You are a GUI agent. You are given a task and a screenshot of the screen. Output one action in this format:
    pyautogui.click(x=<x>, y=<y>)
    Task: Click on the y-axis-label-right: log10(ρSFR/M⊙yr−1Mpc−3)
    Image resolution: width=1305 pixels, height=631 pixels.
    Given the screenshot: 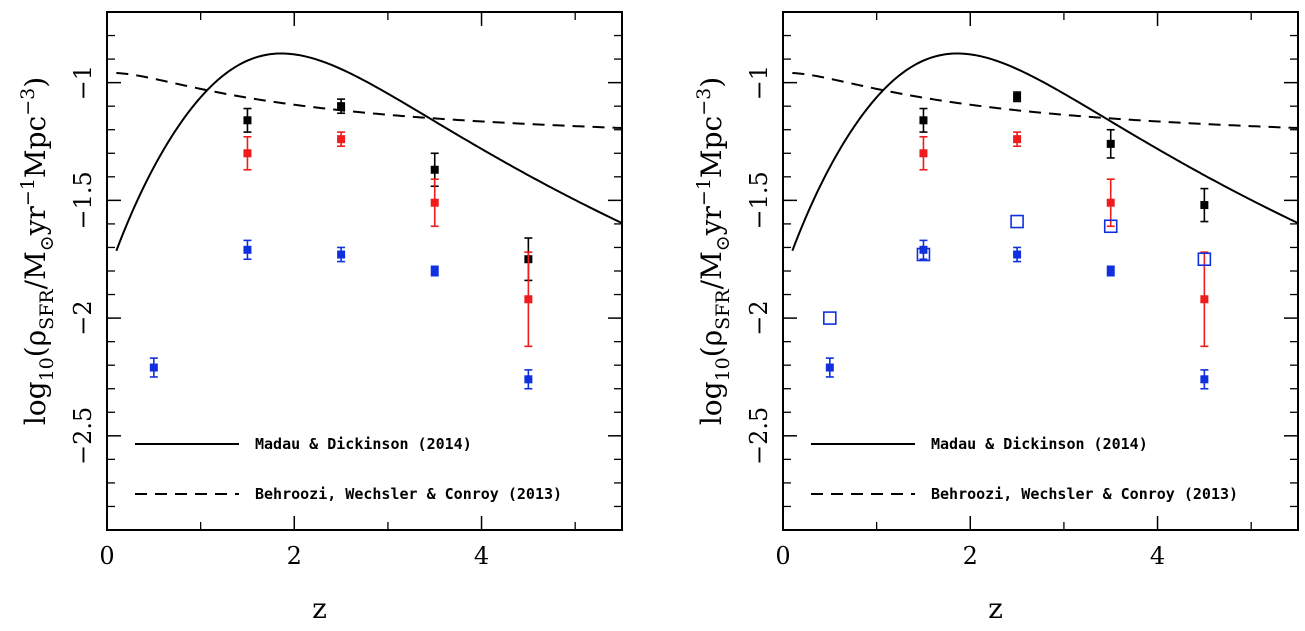 What is the action you would take?
    pyautogui.click(x=713, y=251)
    